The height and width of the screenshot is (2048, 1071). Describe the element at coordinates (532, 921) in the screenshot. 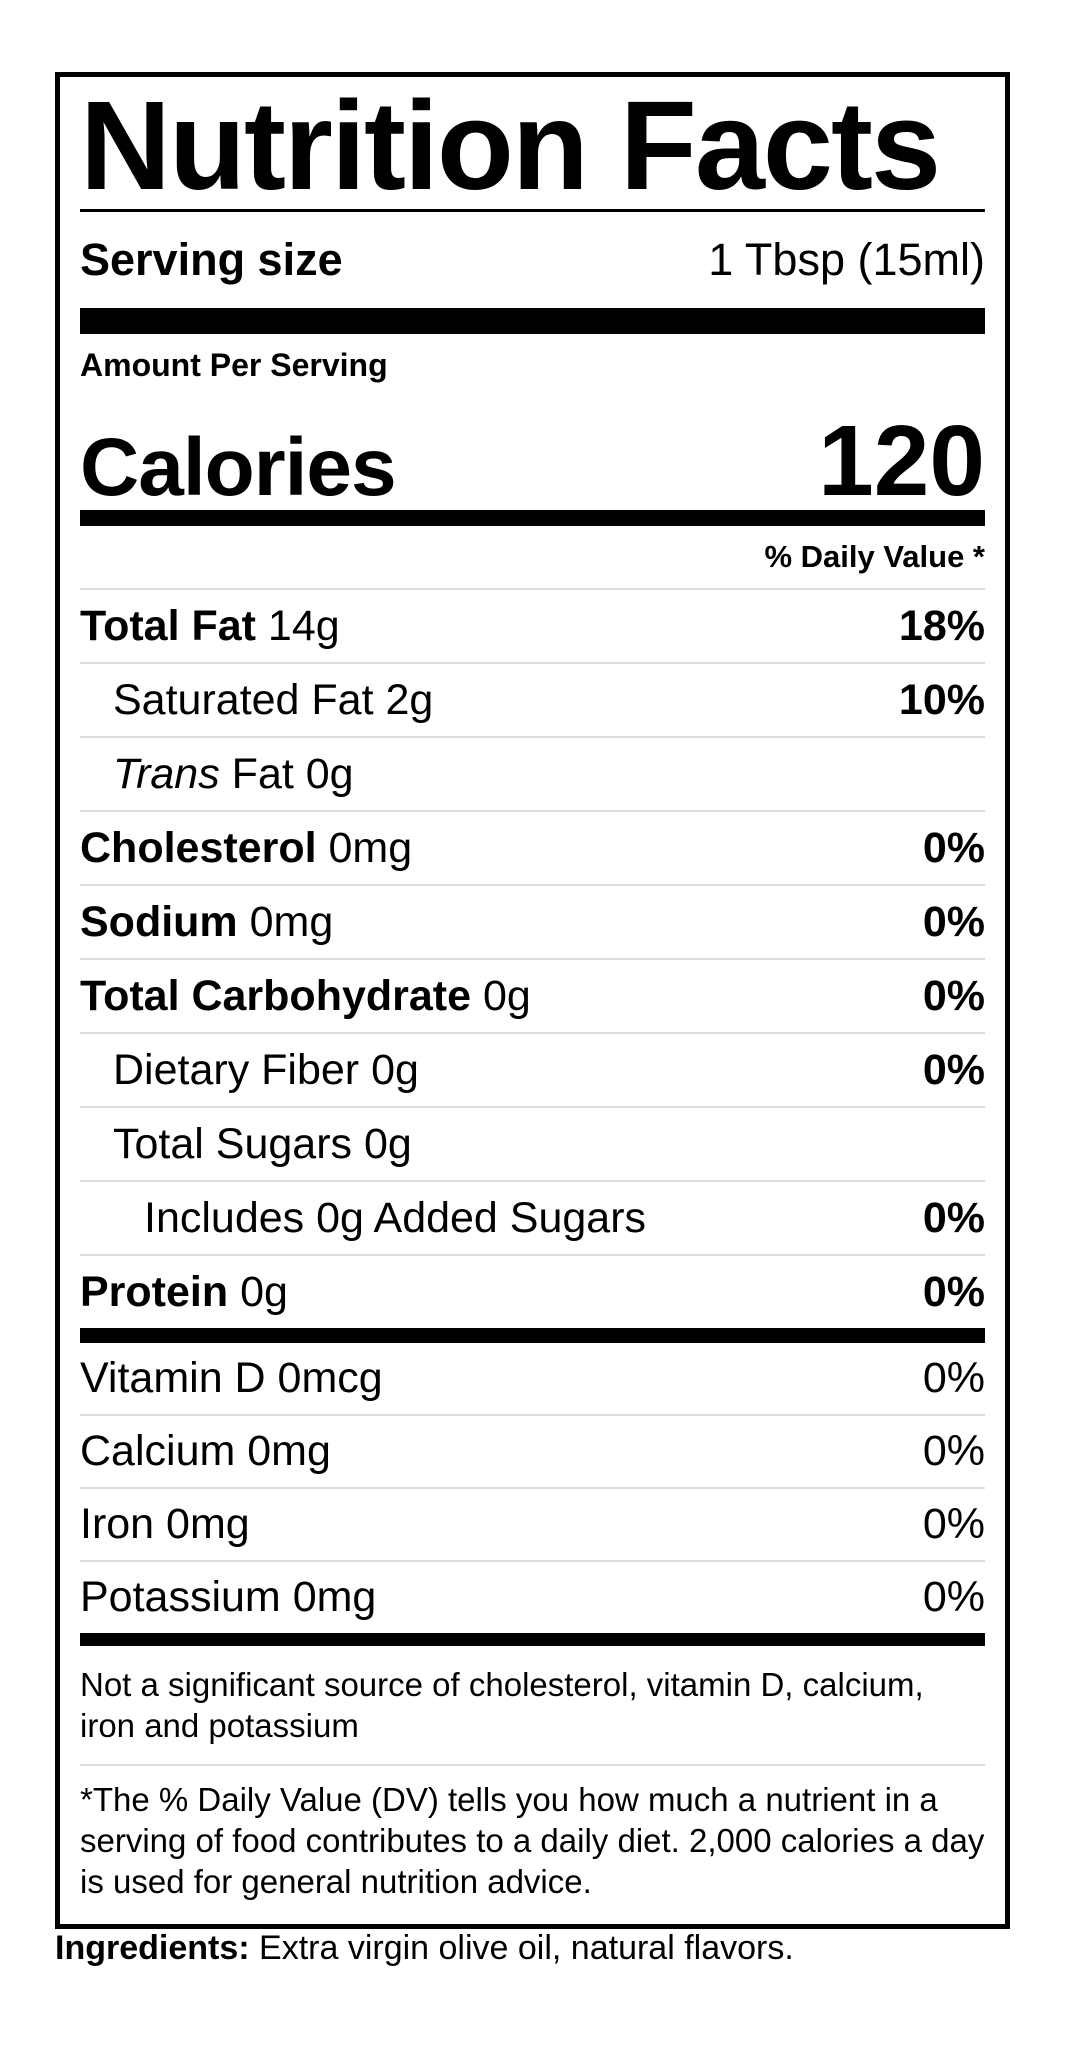

I see `nutrient-row-sodium: Sodium 0mg 0%` at that location.